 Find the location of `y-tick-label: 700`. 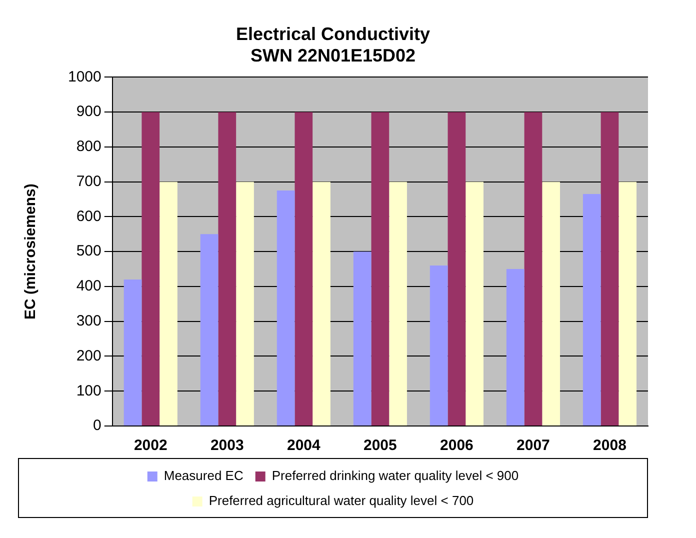

y-tick-label: 700 is located at coordinates (89, 181).